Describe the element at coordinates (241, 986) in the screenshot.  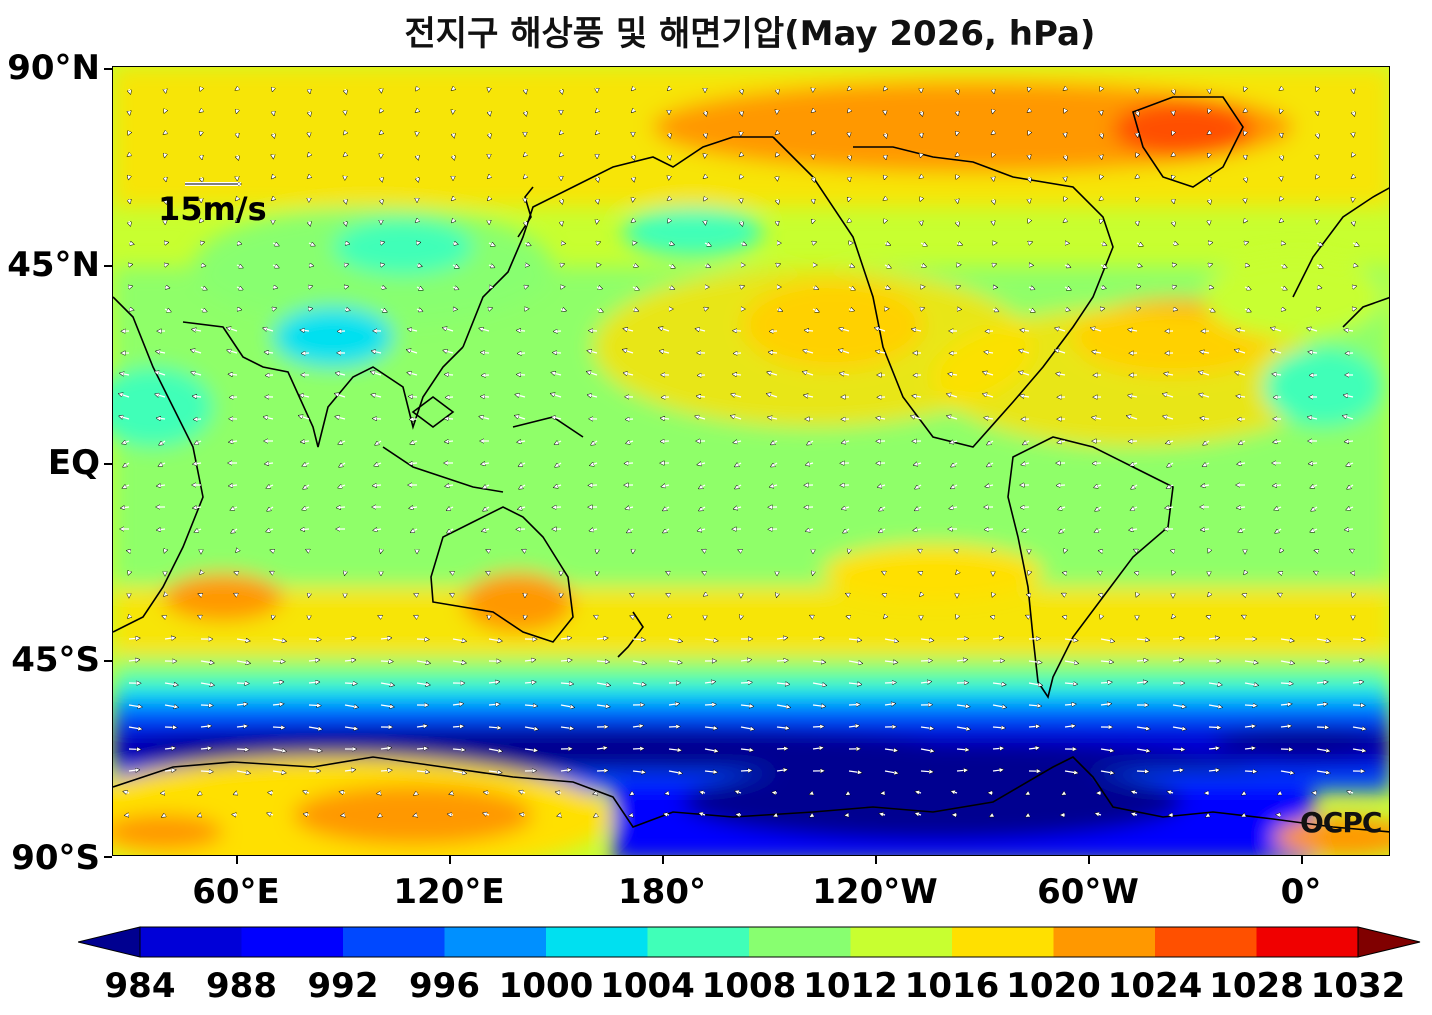
I see `colorbar-tick-label: 988` at that location.